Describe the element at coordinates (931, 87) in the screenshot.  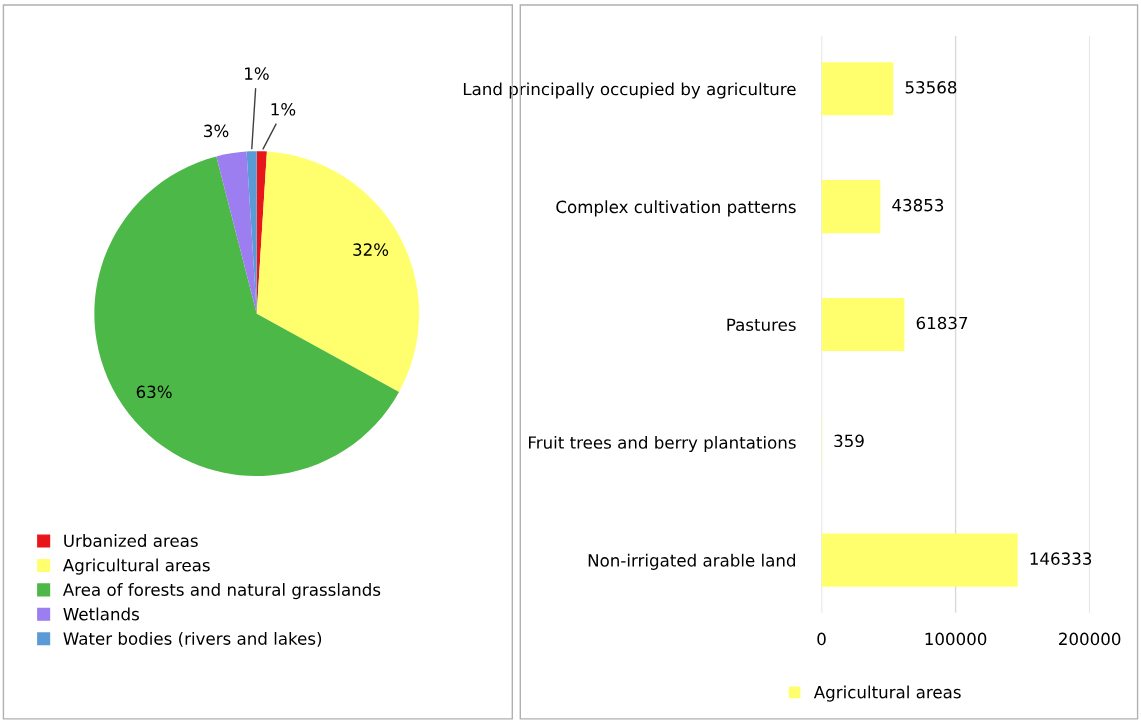
I see `data-label: 53568` at that location.